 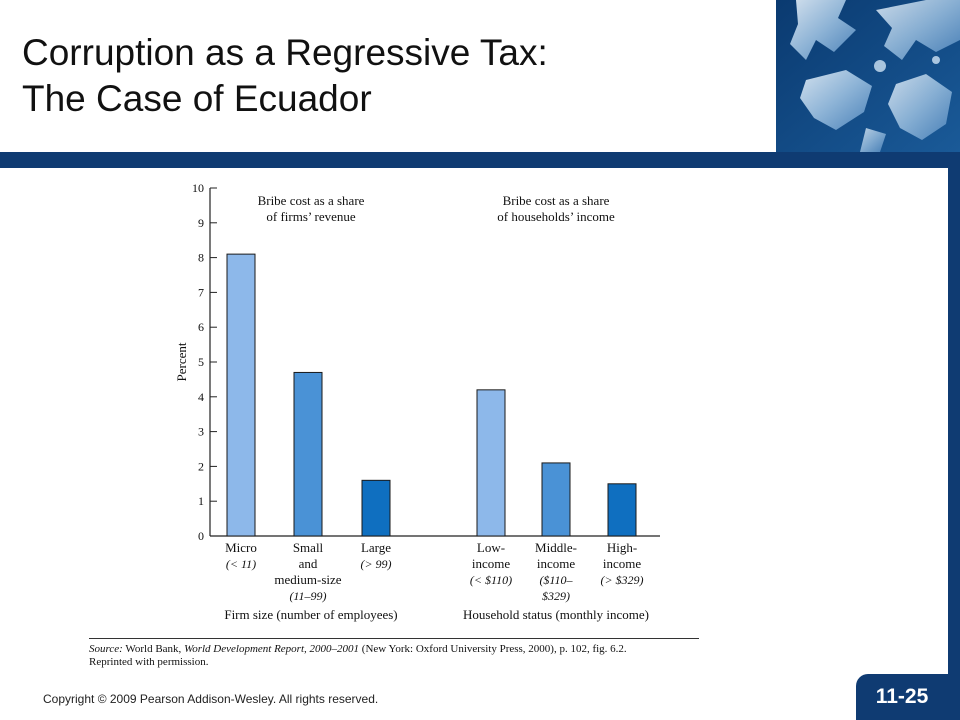 I want to click on slide-title-line-2: The Case of Ecuador, so click(x=197, y=98).